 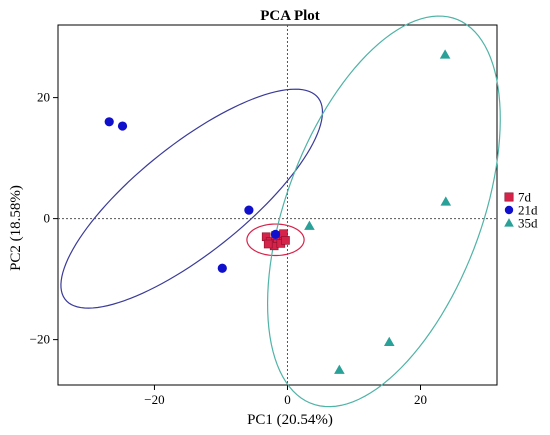 What do you see at coordinates (16, 228) in the screenshot?
I see `y-axis-label: PC2 (18.58%)` at bounding box center [16, 228].